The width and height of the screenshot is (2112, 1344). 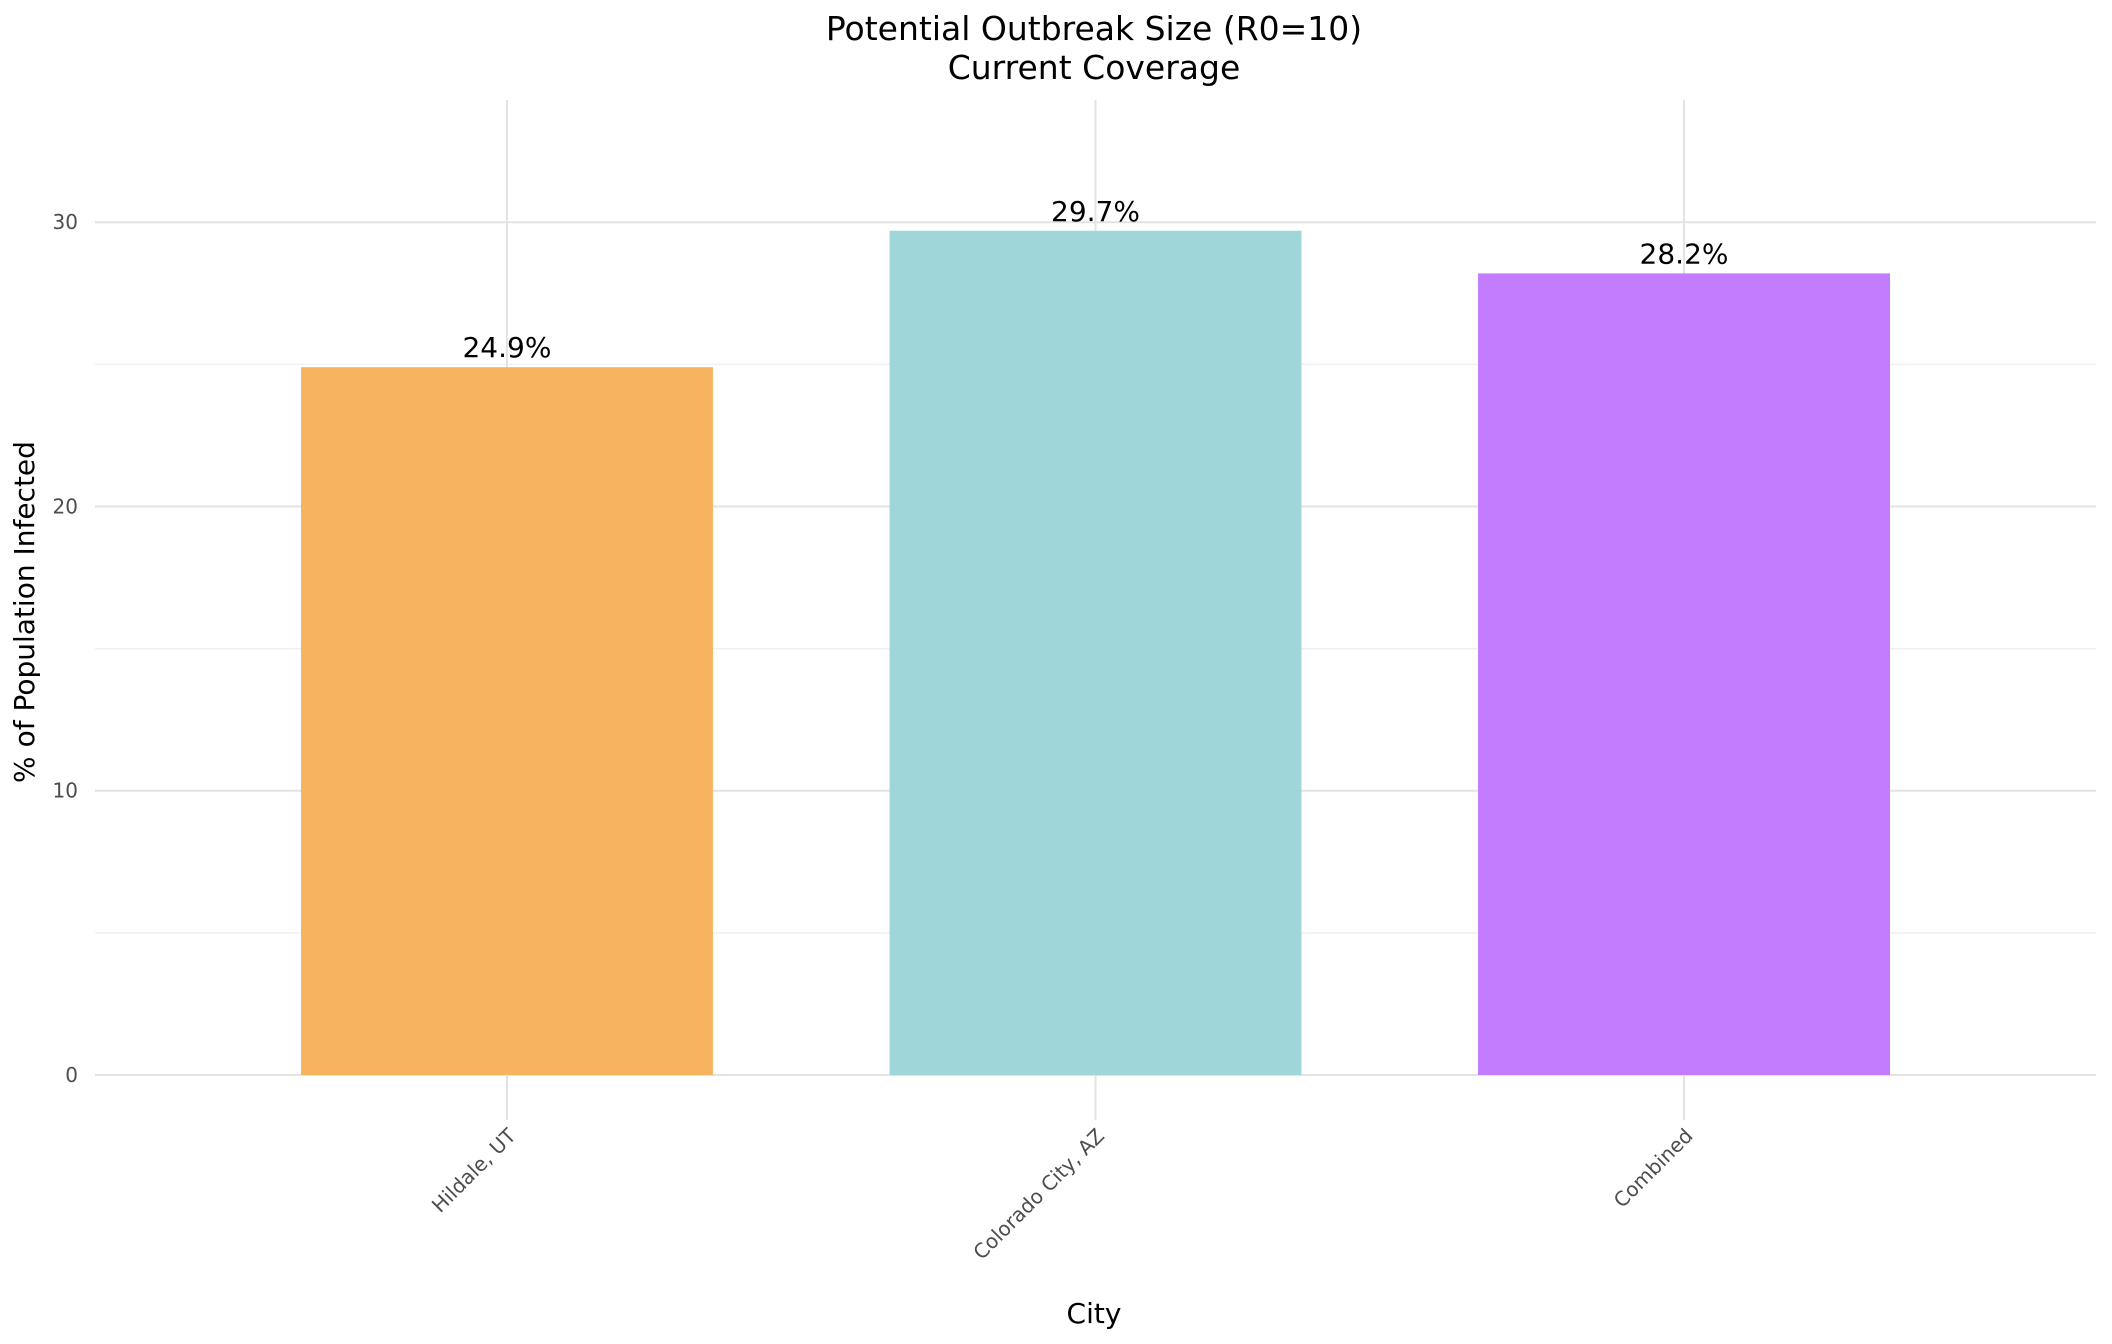 I want to click on chart-subtitle: Current Coverage, so click(x=1094, y=67).